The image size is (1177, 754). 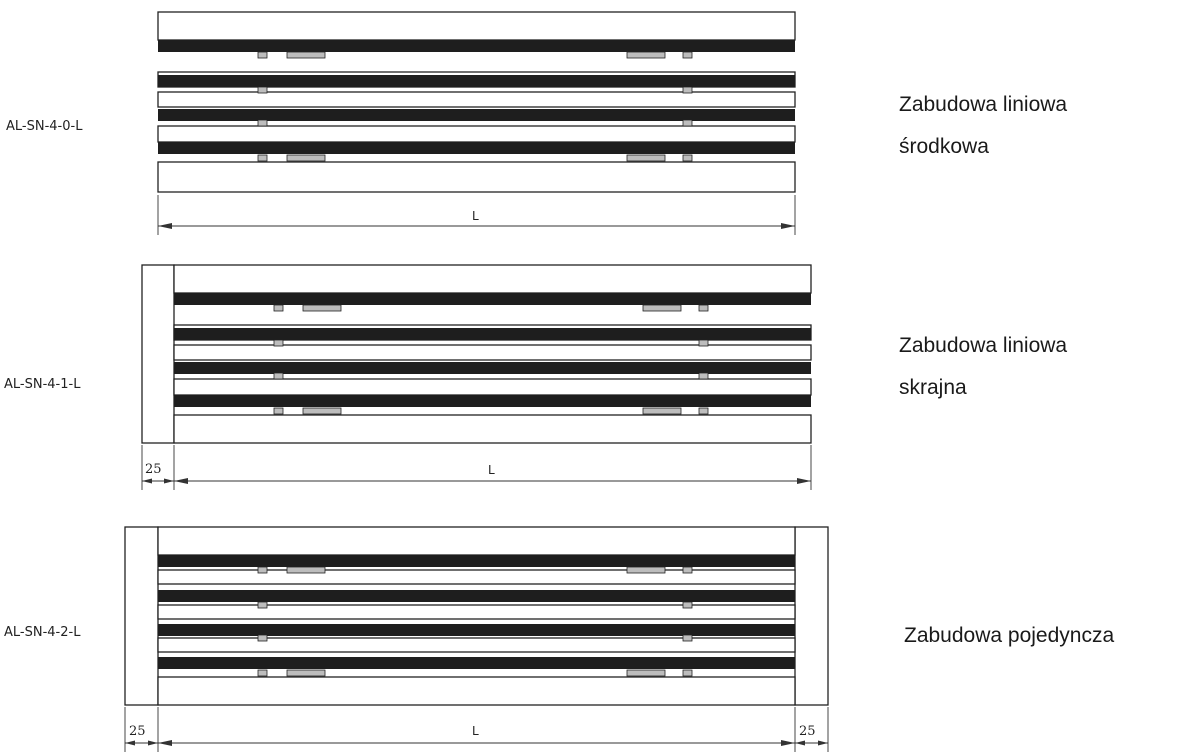 What do you see at coordinates (933, 387) in the screenshot?
I see `variant-description-line-2: skrajna` at bounding box center [933, 387].